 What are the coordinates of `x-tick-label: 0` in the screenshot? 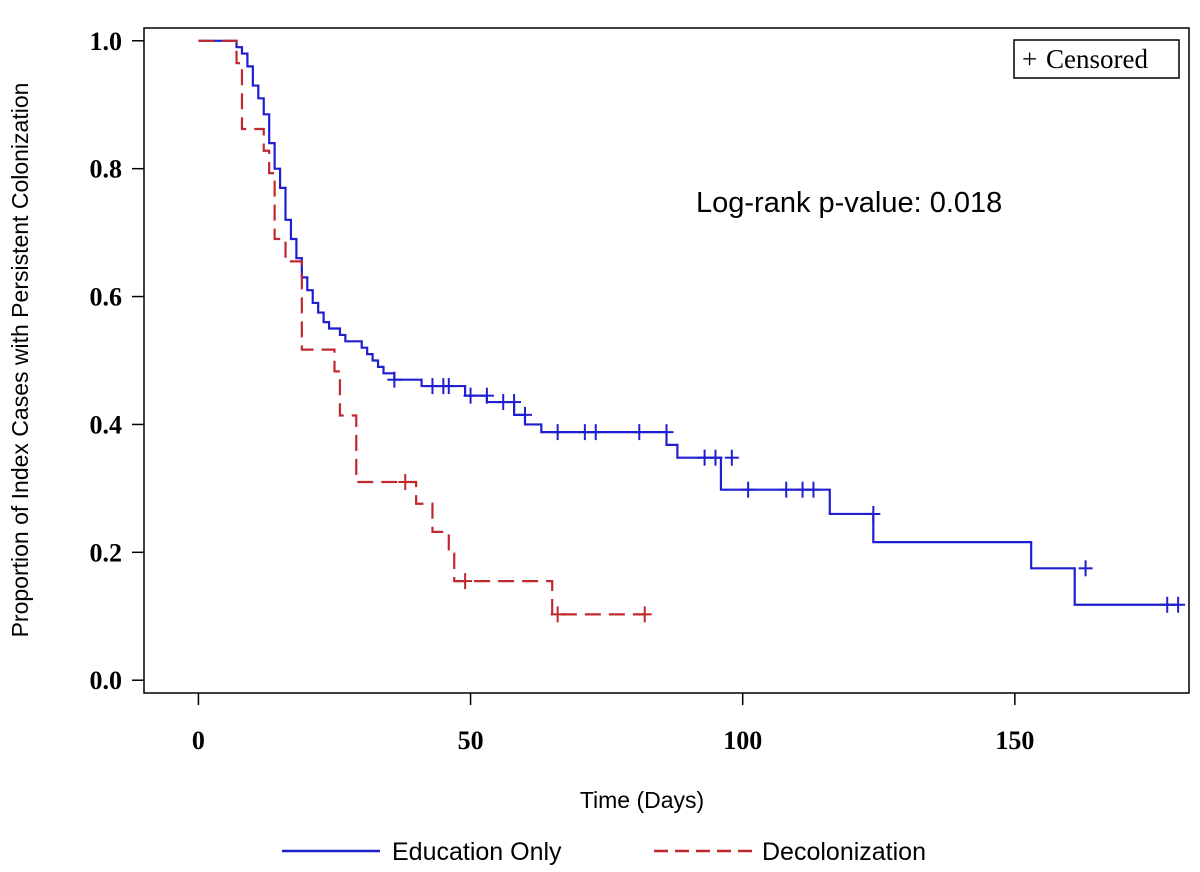 It's located at (198, 740).